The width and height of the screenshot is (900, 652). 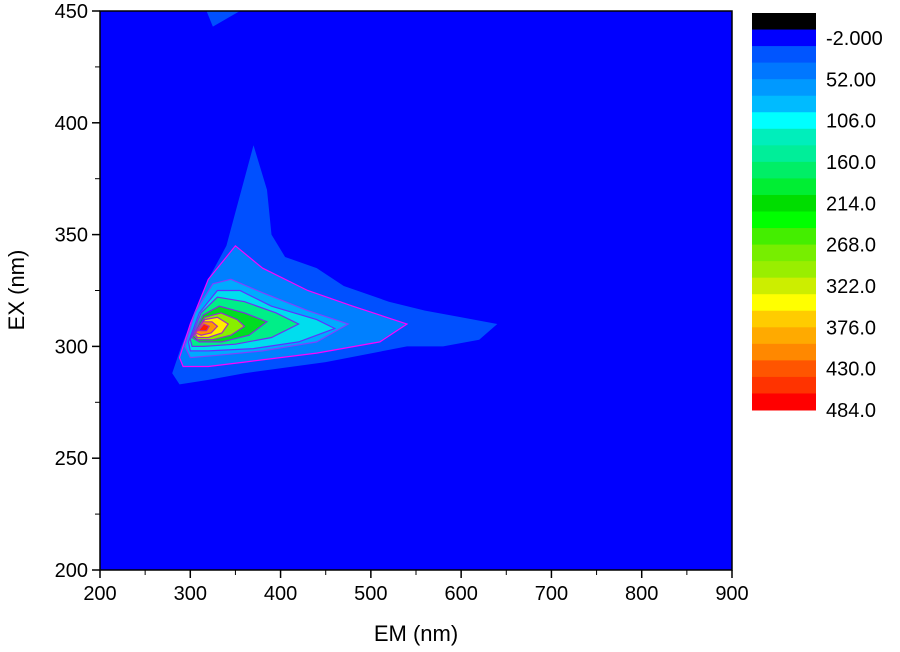 I want to click on y-tick-label-1: 250, so click(x=71, y=459).